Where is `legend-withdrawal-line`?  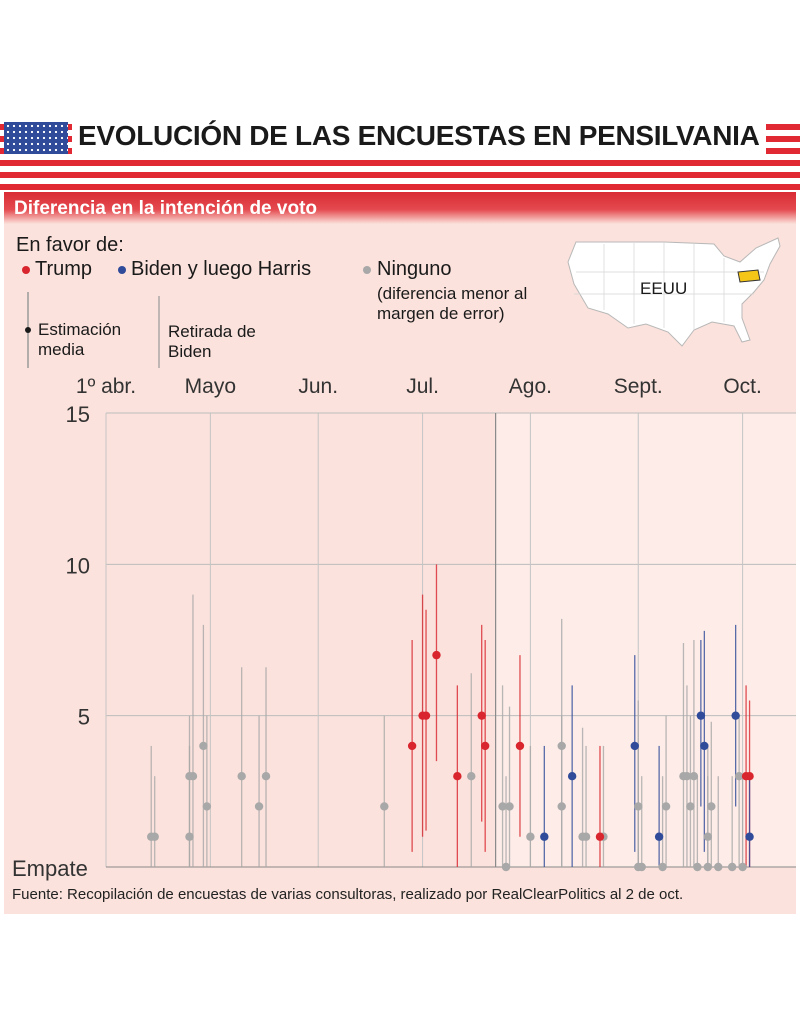
legend-withdrawal-line is located at coordinates (159, 332).